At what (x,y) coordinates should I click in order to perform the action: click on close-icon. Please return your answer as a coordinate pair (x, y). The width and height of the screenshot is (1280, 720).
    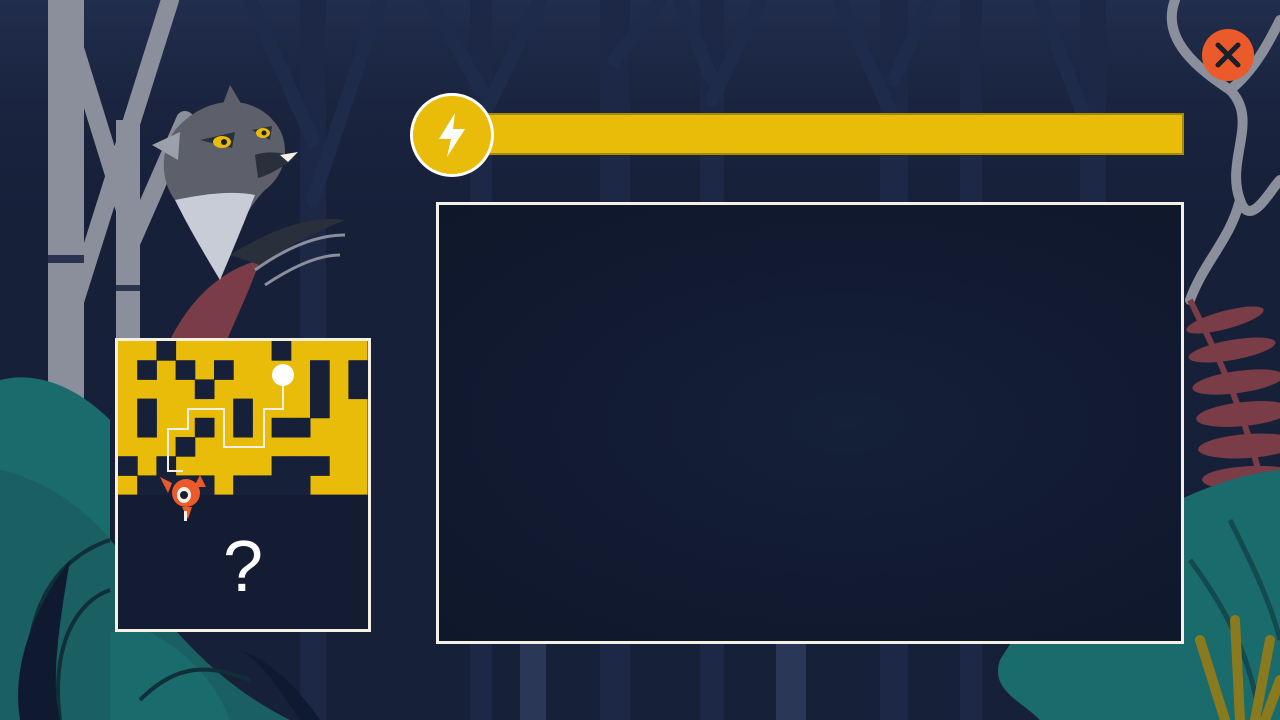
    Looking at the image, I should click on (1228, 55).